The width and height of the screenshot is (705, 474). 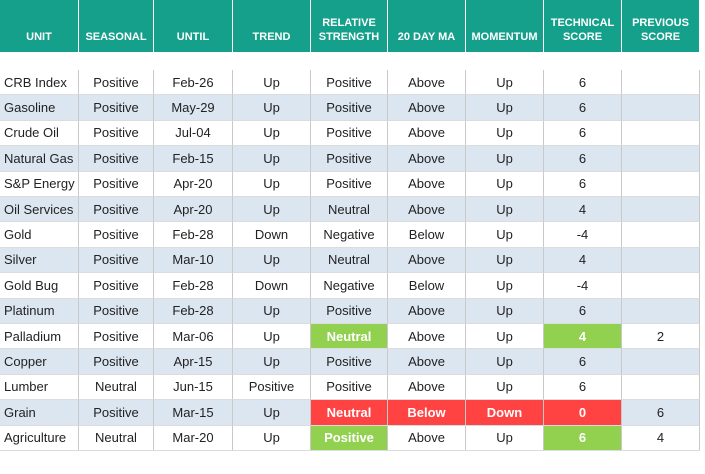 What do you see at coordinates (39, 159) in the screenshot?
I see `row-label: Natural Gas` at bounding box center [39, 159].